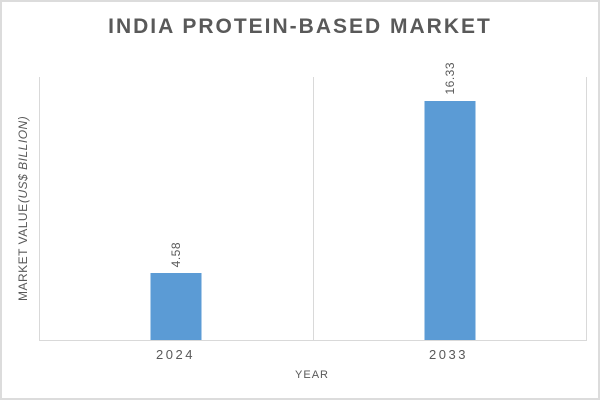 The width and height of the screenshot is (600, 400). I want to click on y-axis-title-italic: (US$ BILLION), so click(23, 160).